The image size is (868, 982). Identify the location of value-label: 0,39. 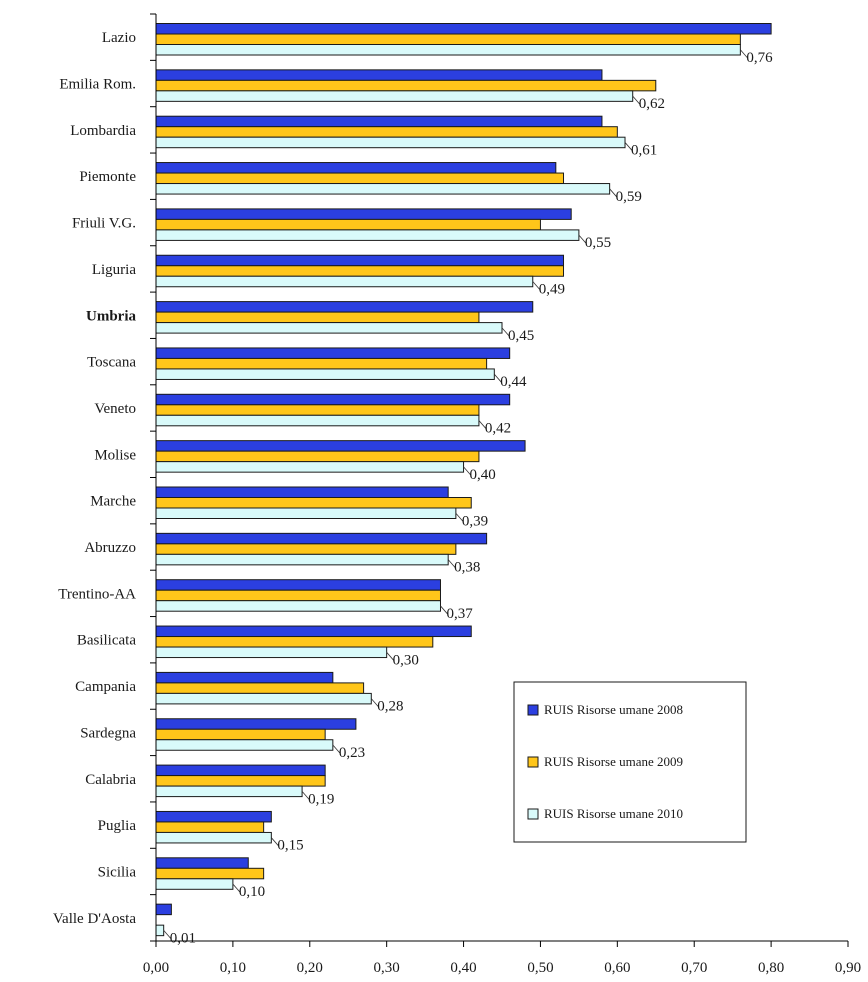
(475, 521).